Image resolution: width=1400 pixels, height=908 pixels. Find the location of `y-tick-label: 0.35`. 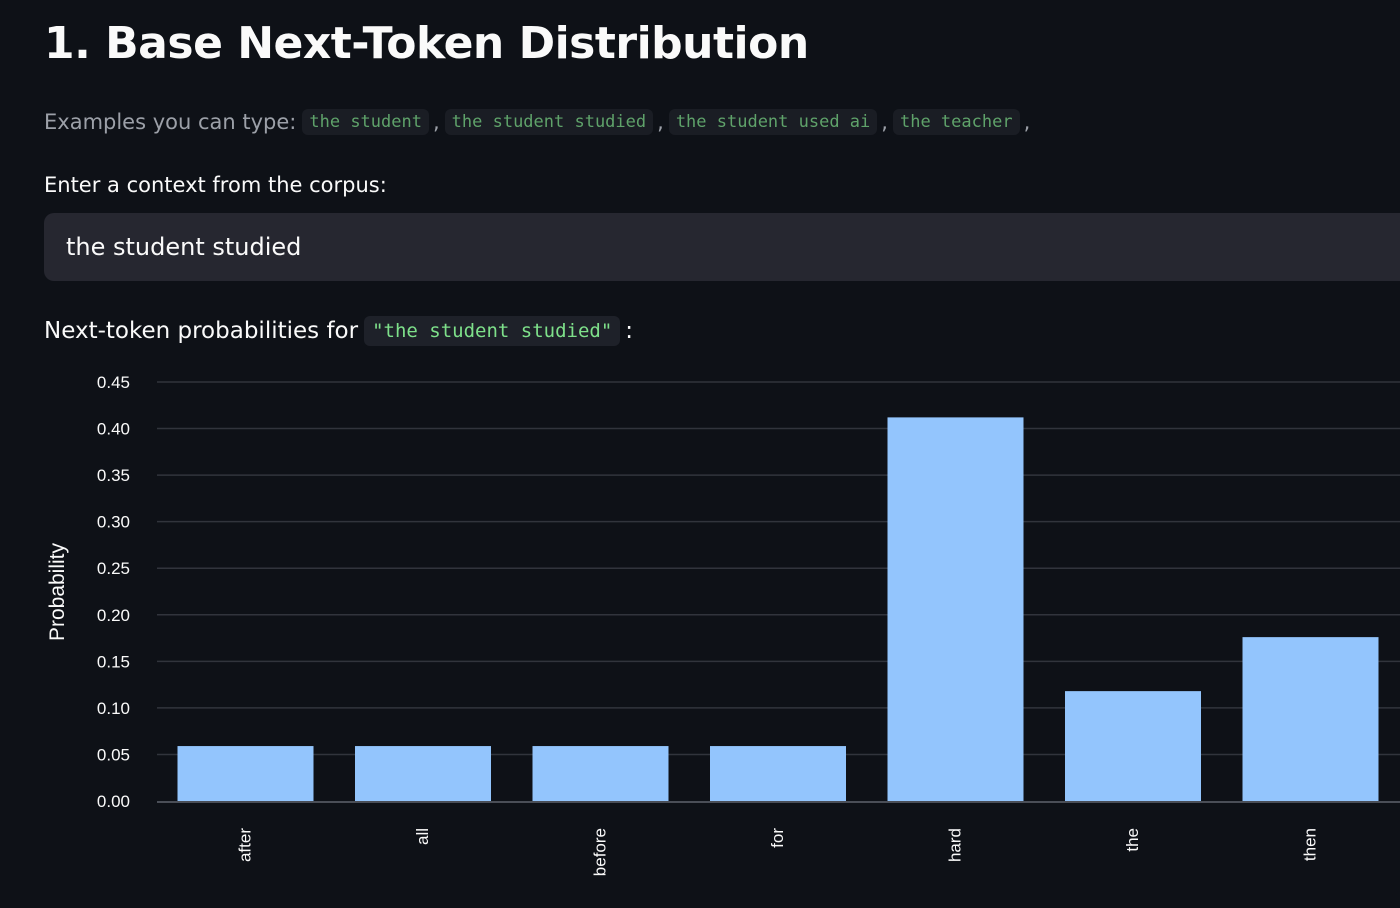

y-tick-label: 0.35 is located at coordinates (113, 475).